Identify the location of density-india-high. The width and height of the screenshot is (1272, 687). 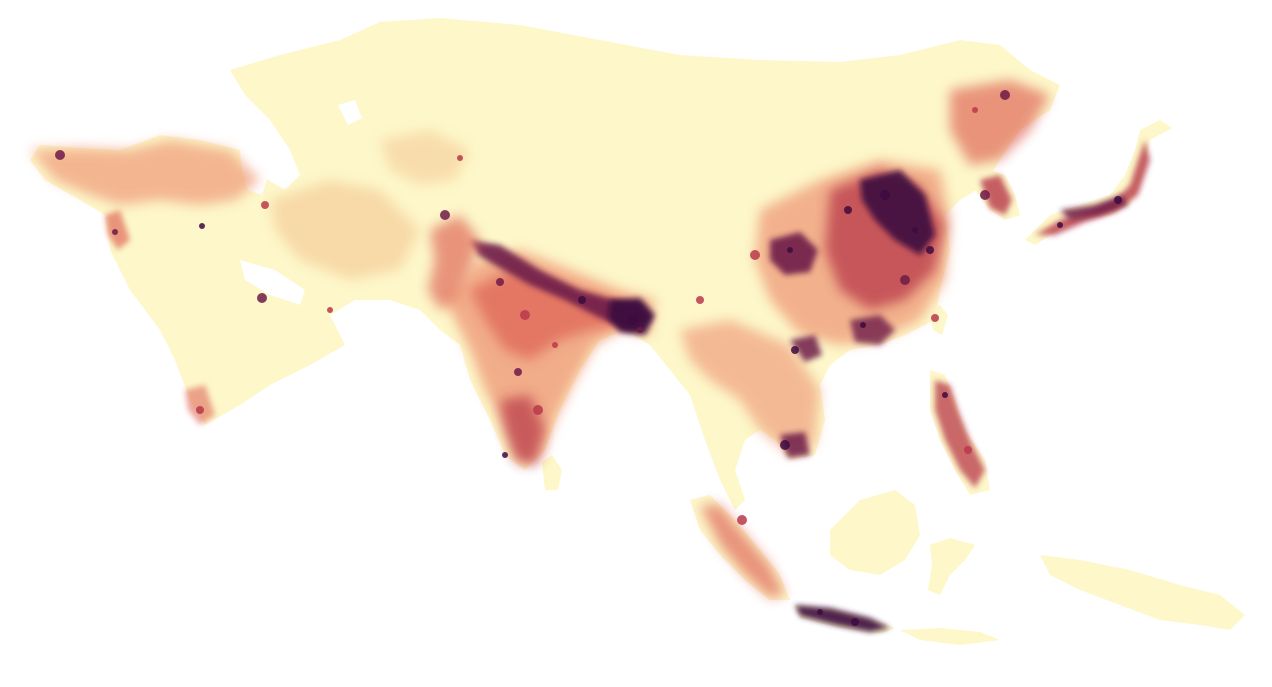
(555, 315).